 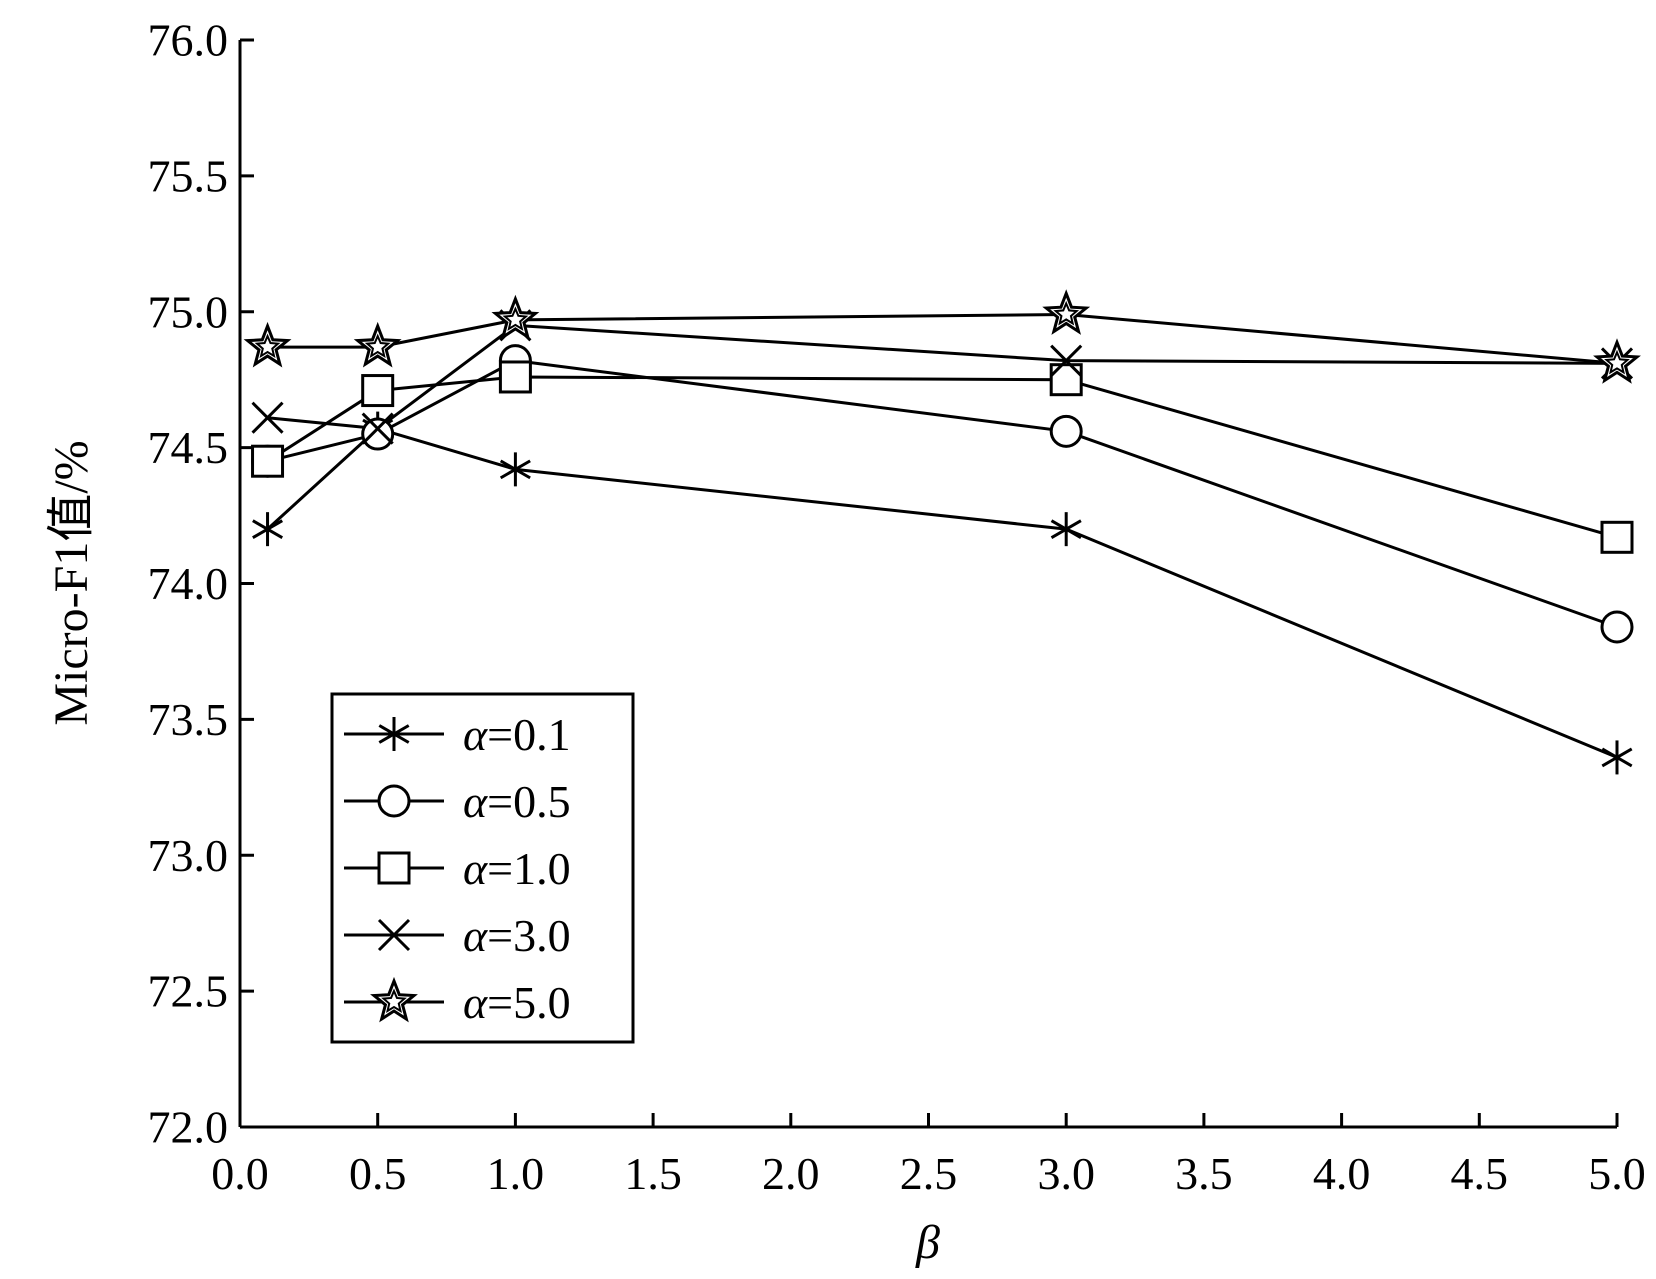 I want to click on x-tick-label: 5.0, so click(x=1617, y=1173).